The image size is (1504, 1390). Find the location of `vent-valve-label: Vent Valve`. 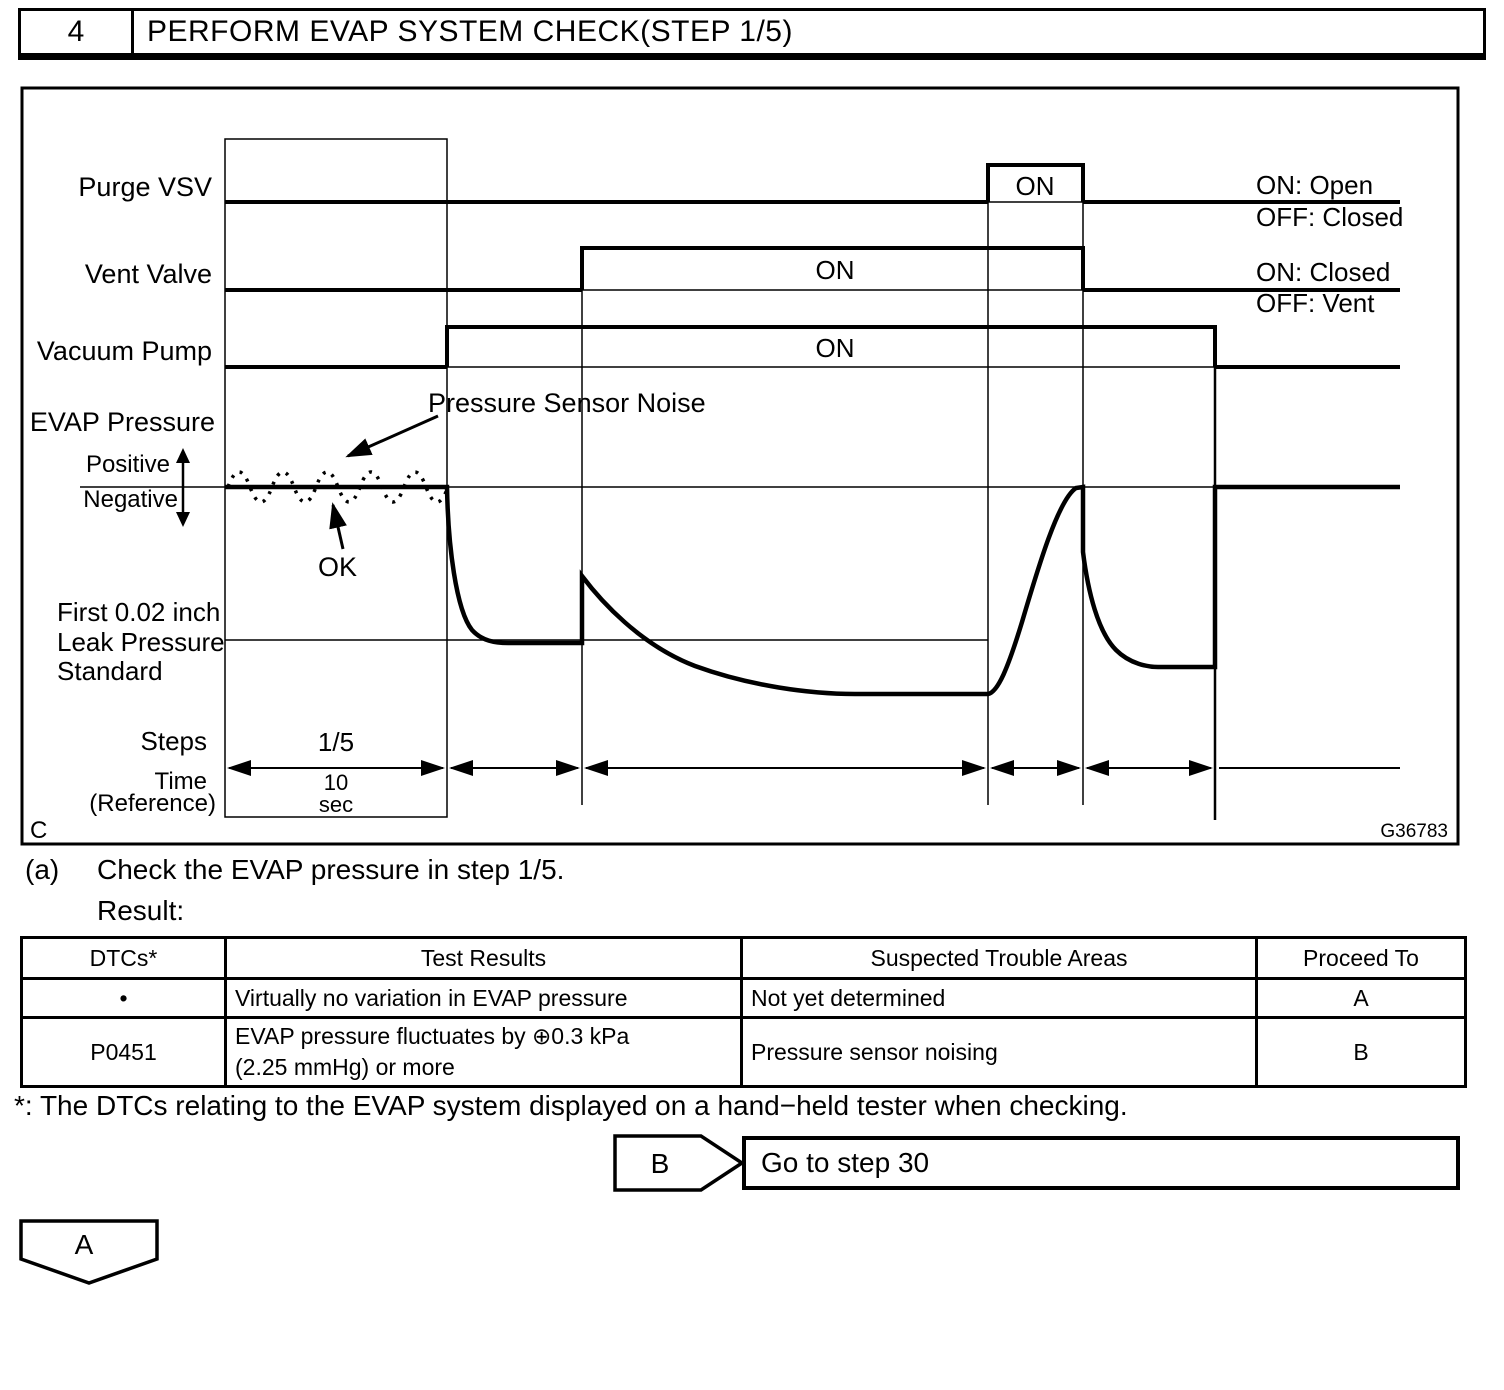

vent-valve-label: Vent Valve is located at coordinates (148, 274).